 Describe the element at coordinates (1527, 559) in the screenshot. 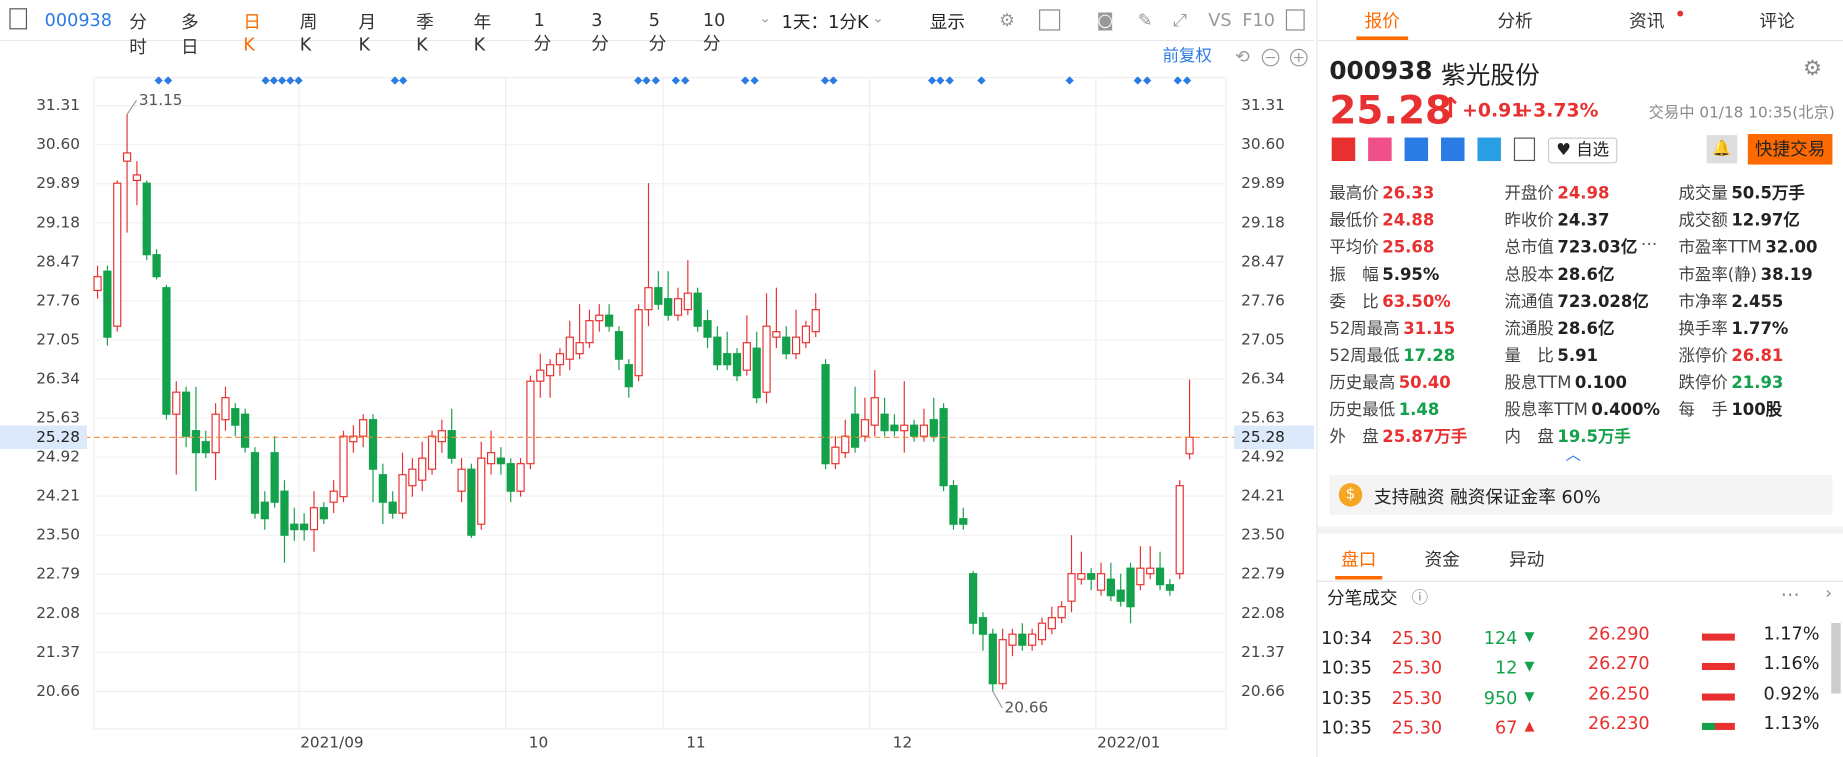

I see `sub-tab: 异动` at that location.